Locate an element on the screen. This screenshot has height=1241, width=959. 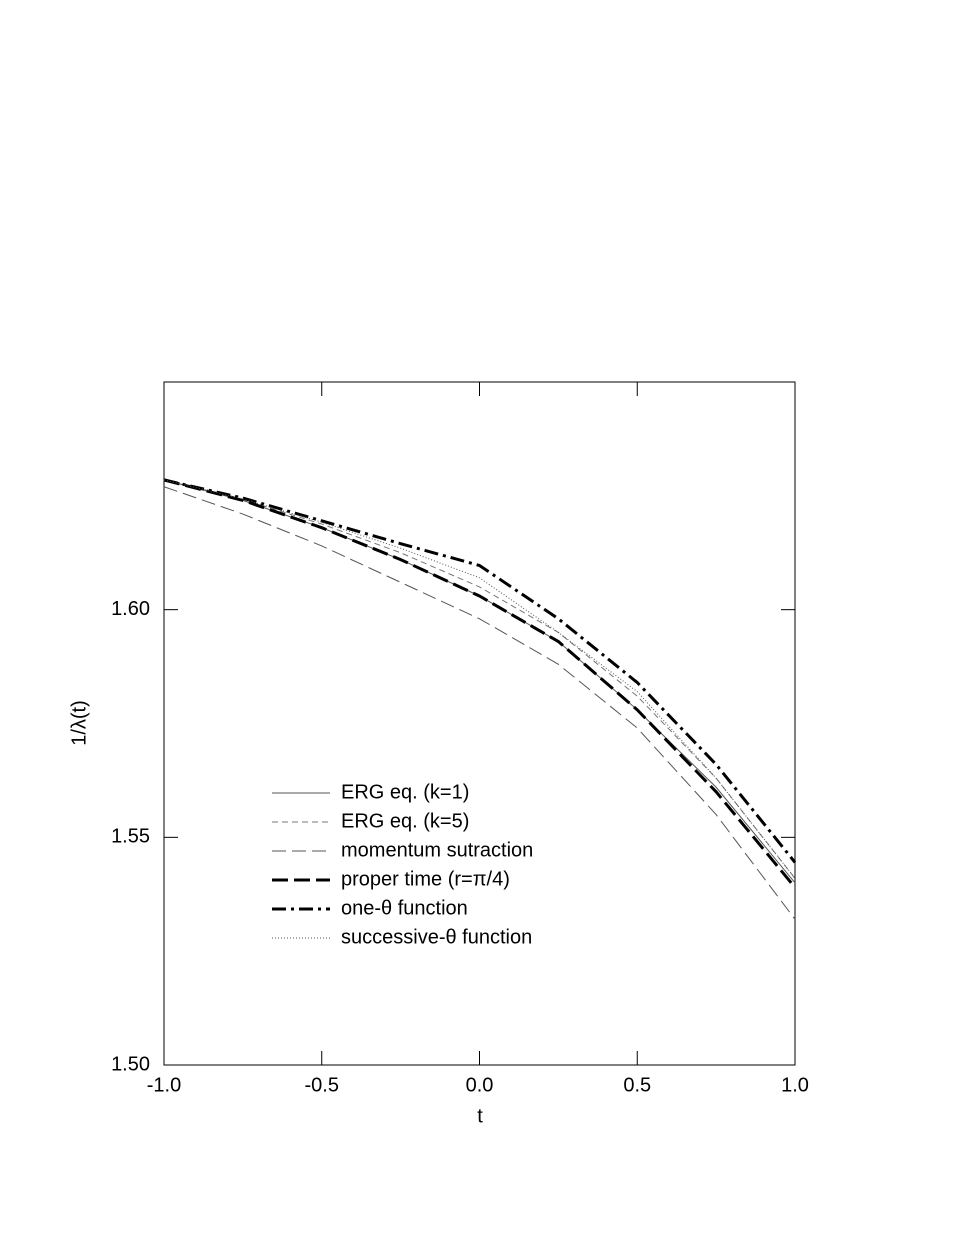
y-axis-label: 1/λ(t) is located at coordinates (79, 723).